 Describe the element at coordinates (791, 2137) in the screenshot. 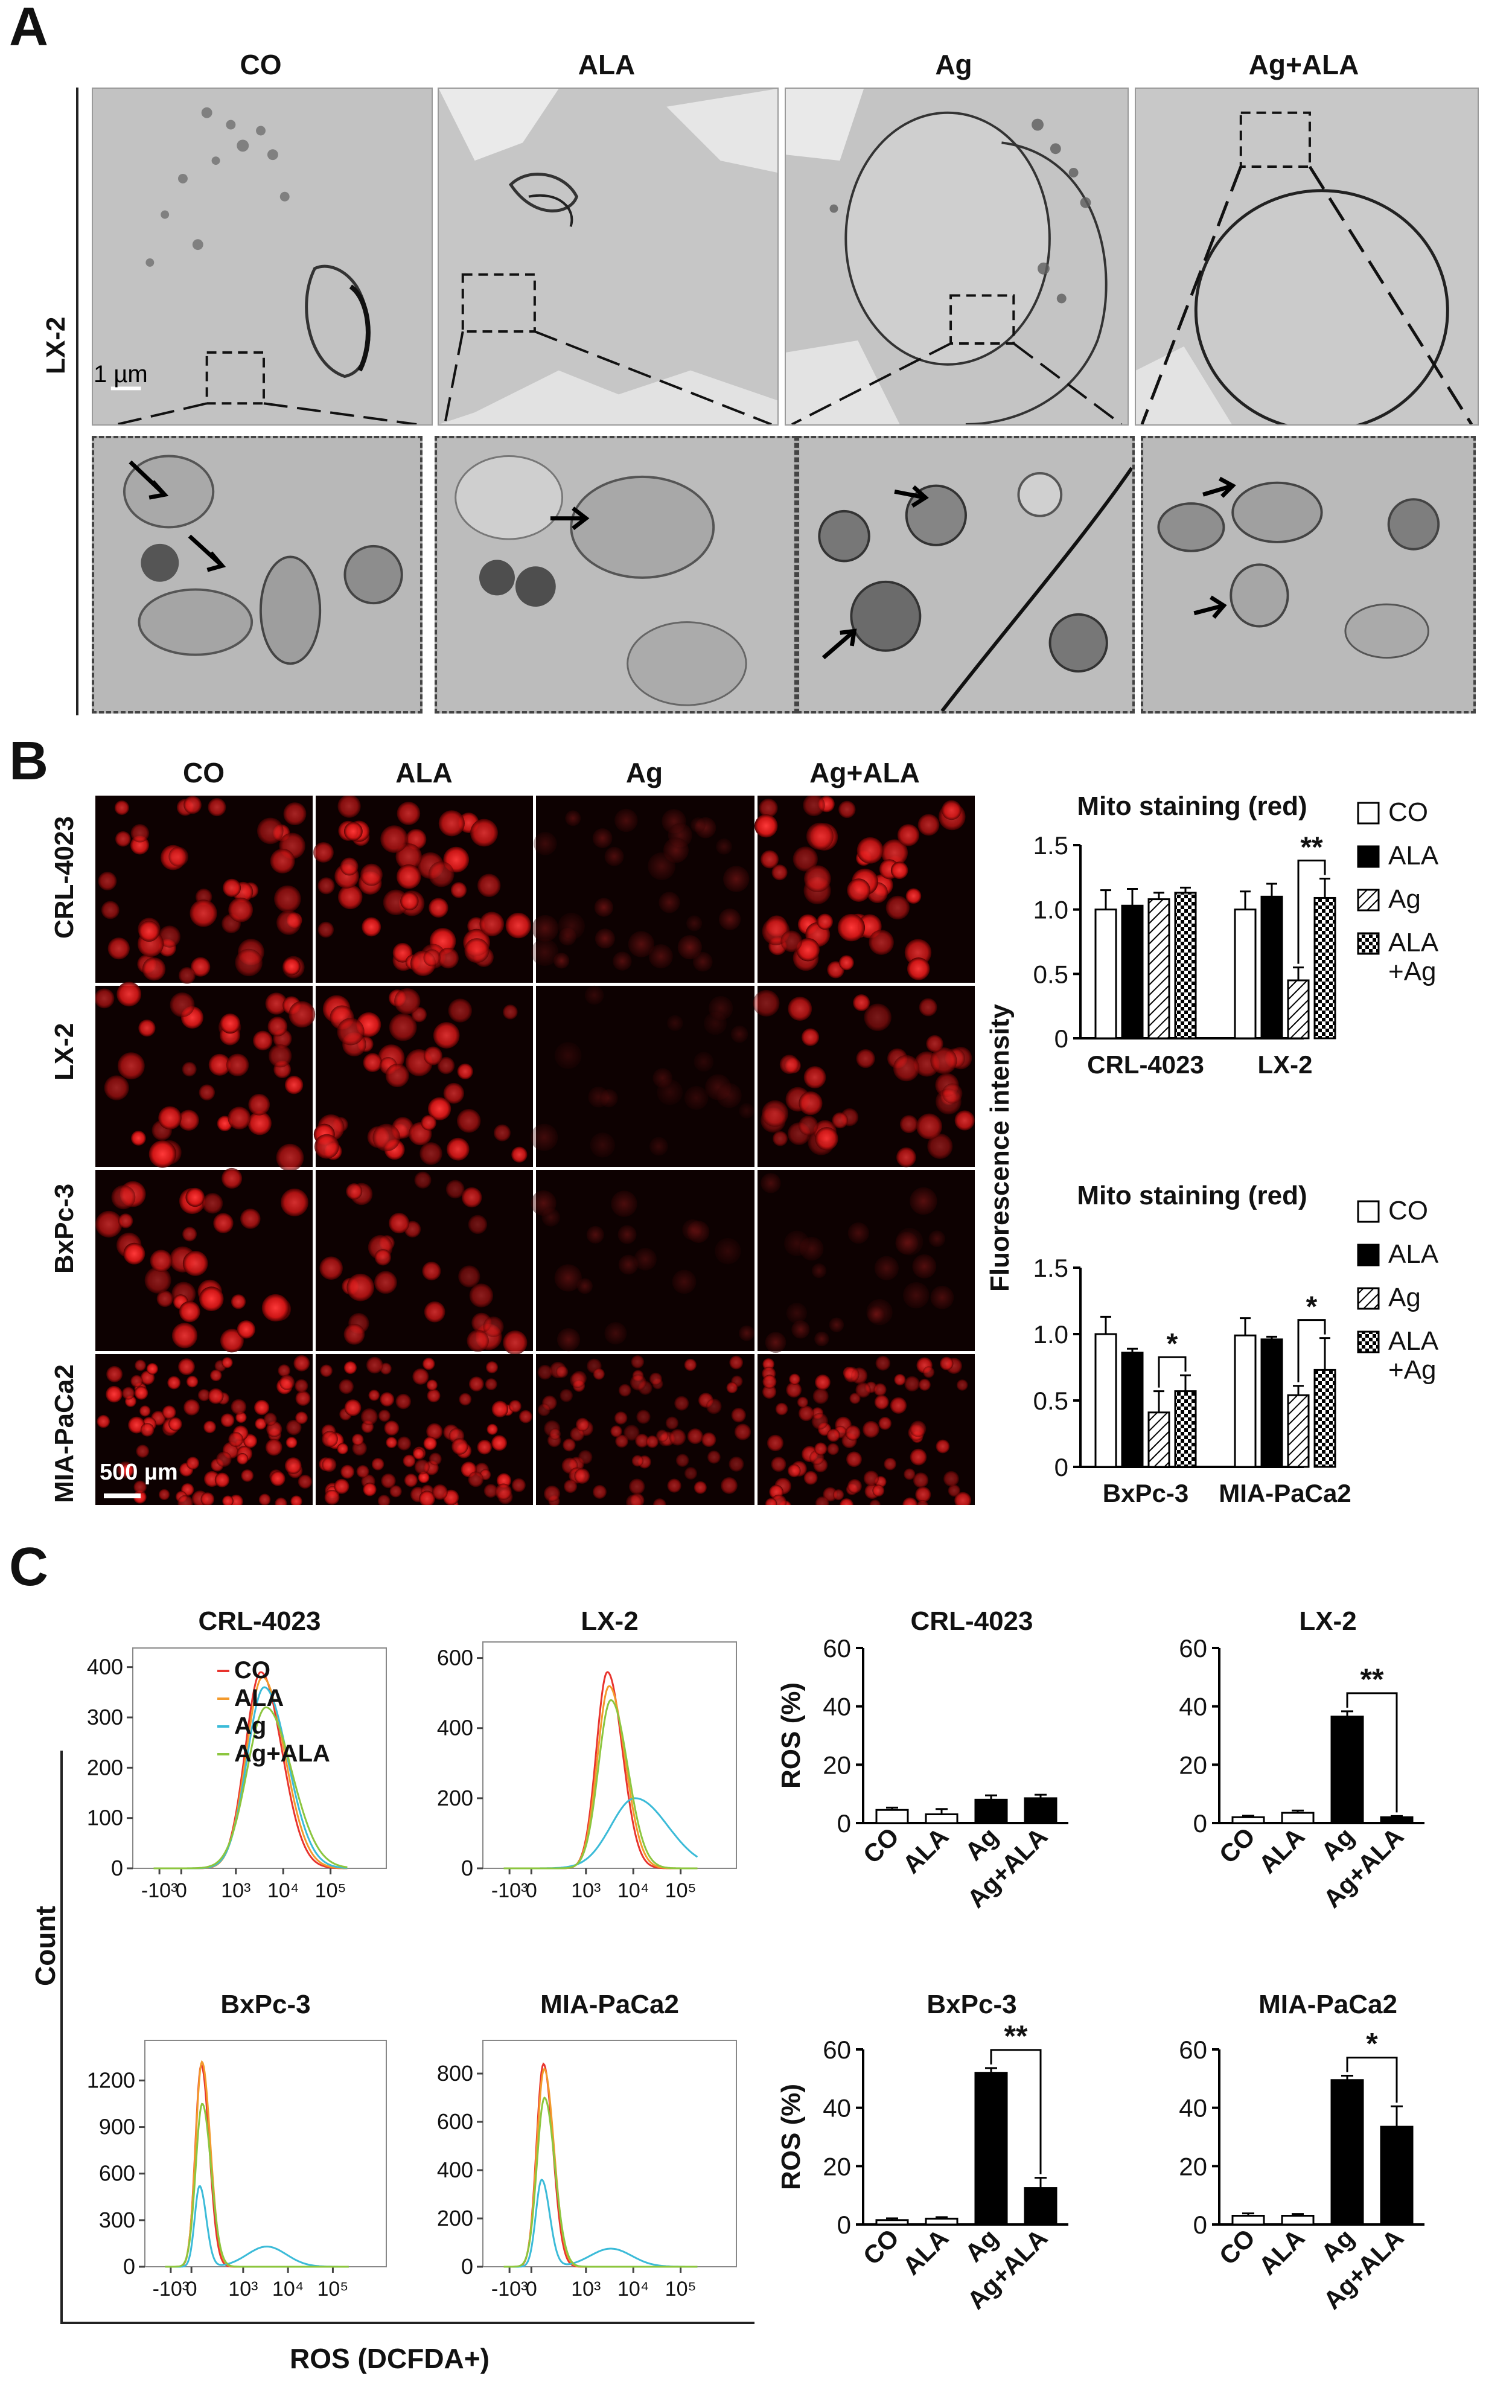

I see `y-axis-label: ROS (%)` at that location.